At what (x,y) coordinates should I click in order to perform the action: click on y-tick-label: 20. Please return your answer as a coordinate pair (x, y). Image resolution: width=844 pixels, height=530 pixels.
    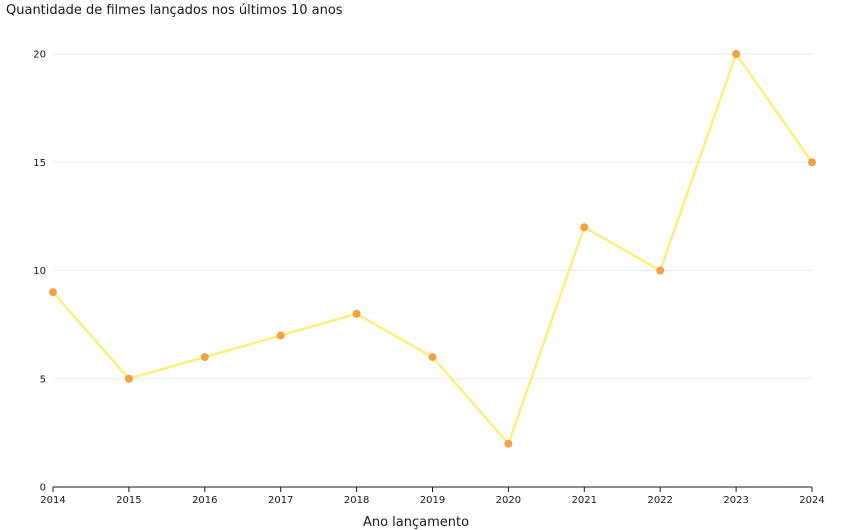
    Looking at the image, I should click on (39, 55).